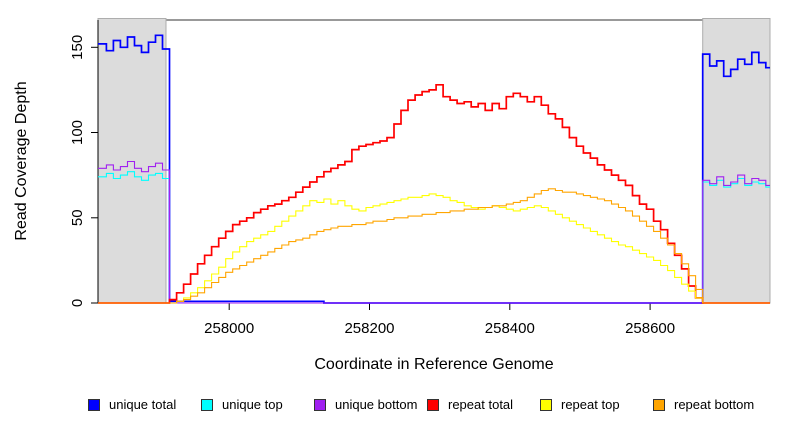  Describe the element at coordinates (510, 328) in the screenshot. I see `x-tick-label: 258400` at that location.